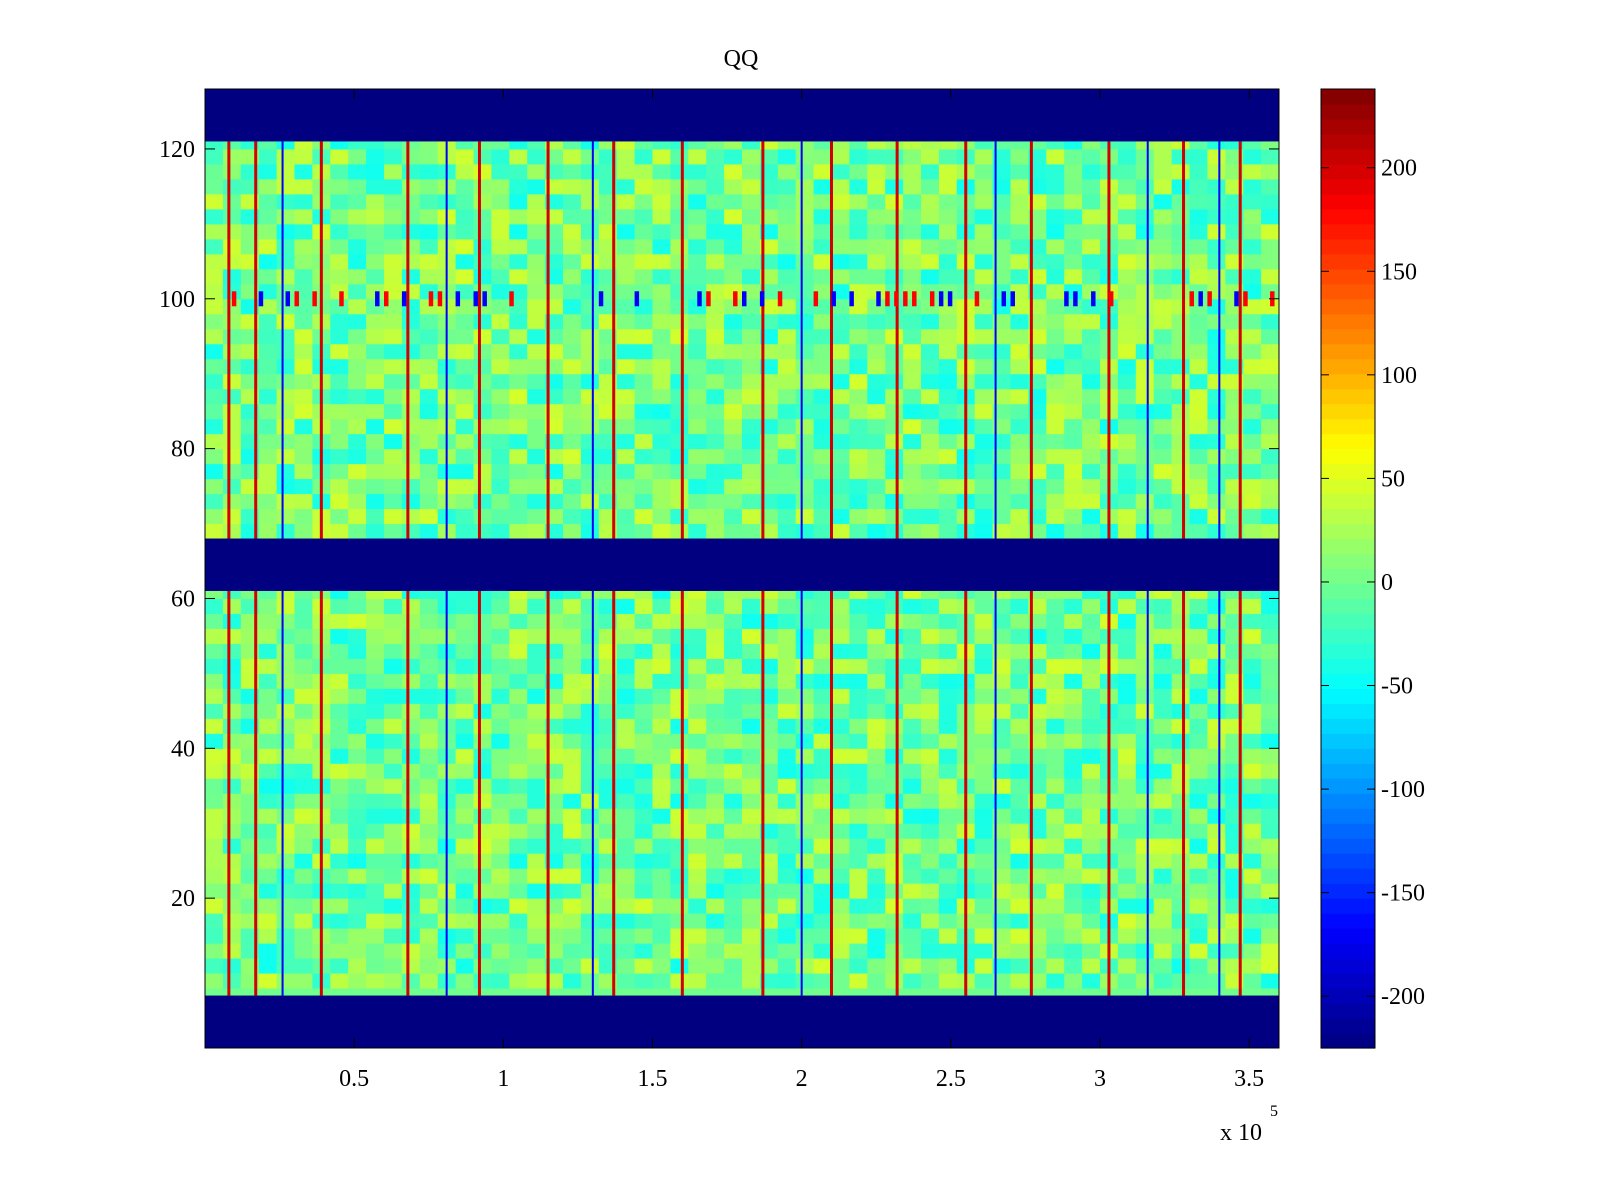 The image size is (1600, 1200). Describe the element at coordinates (408, 340) in the screenshot. I see `high-value-column` at that location.